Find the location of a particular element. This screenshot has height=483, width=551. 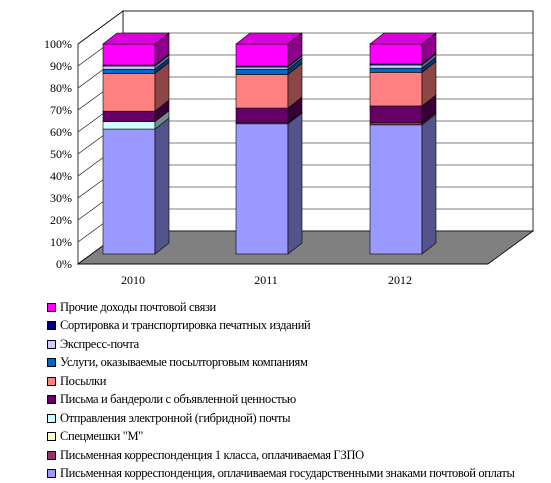

legend-label: Посылки is located at coordinates (83, 381).